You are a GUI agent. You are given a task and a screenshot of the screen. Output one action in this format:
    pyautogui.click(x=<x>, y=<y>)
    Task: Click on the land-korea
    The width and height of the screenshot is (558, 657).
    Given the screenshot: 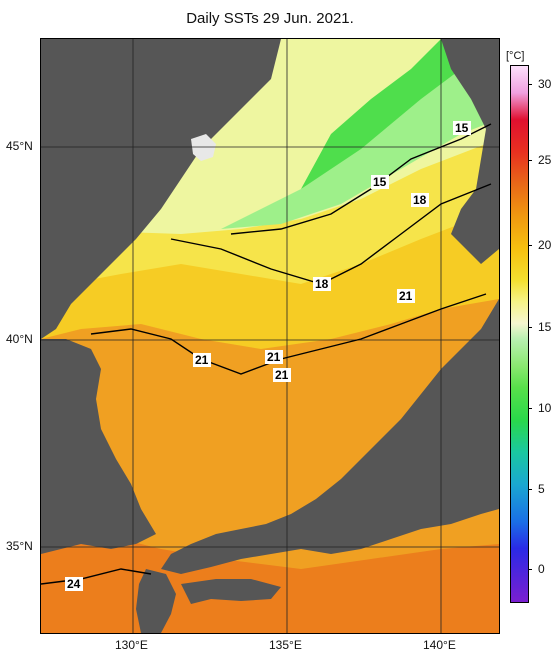 What is the action you would take?
    pyautogui.click(x=98, y=446)
    